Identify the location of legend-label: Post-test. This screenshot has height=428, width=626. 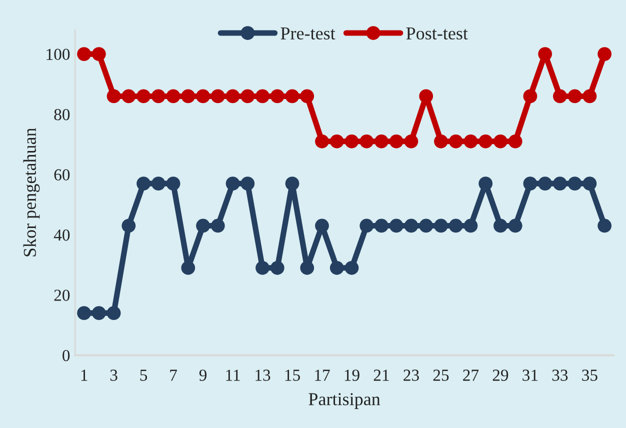
(437, 34).